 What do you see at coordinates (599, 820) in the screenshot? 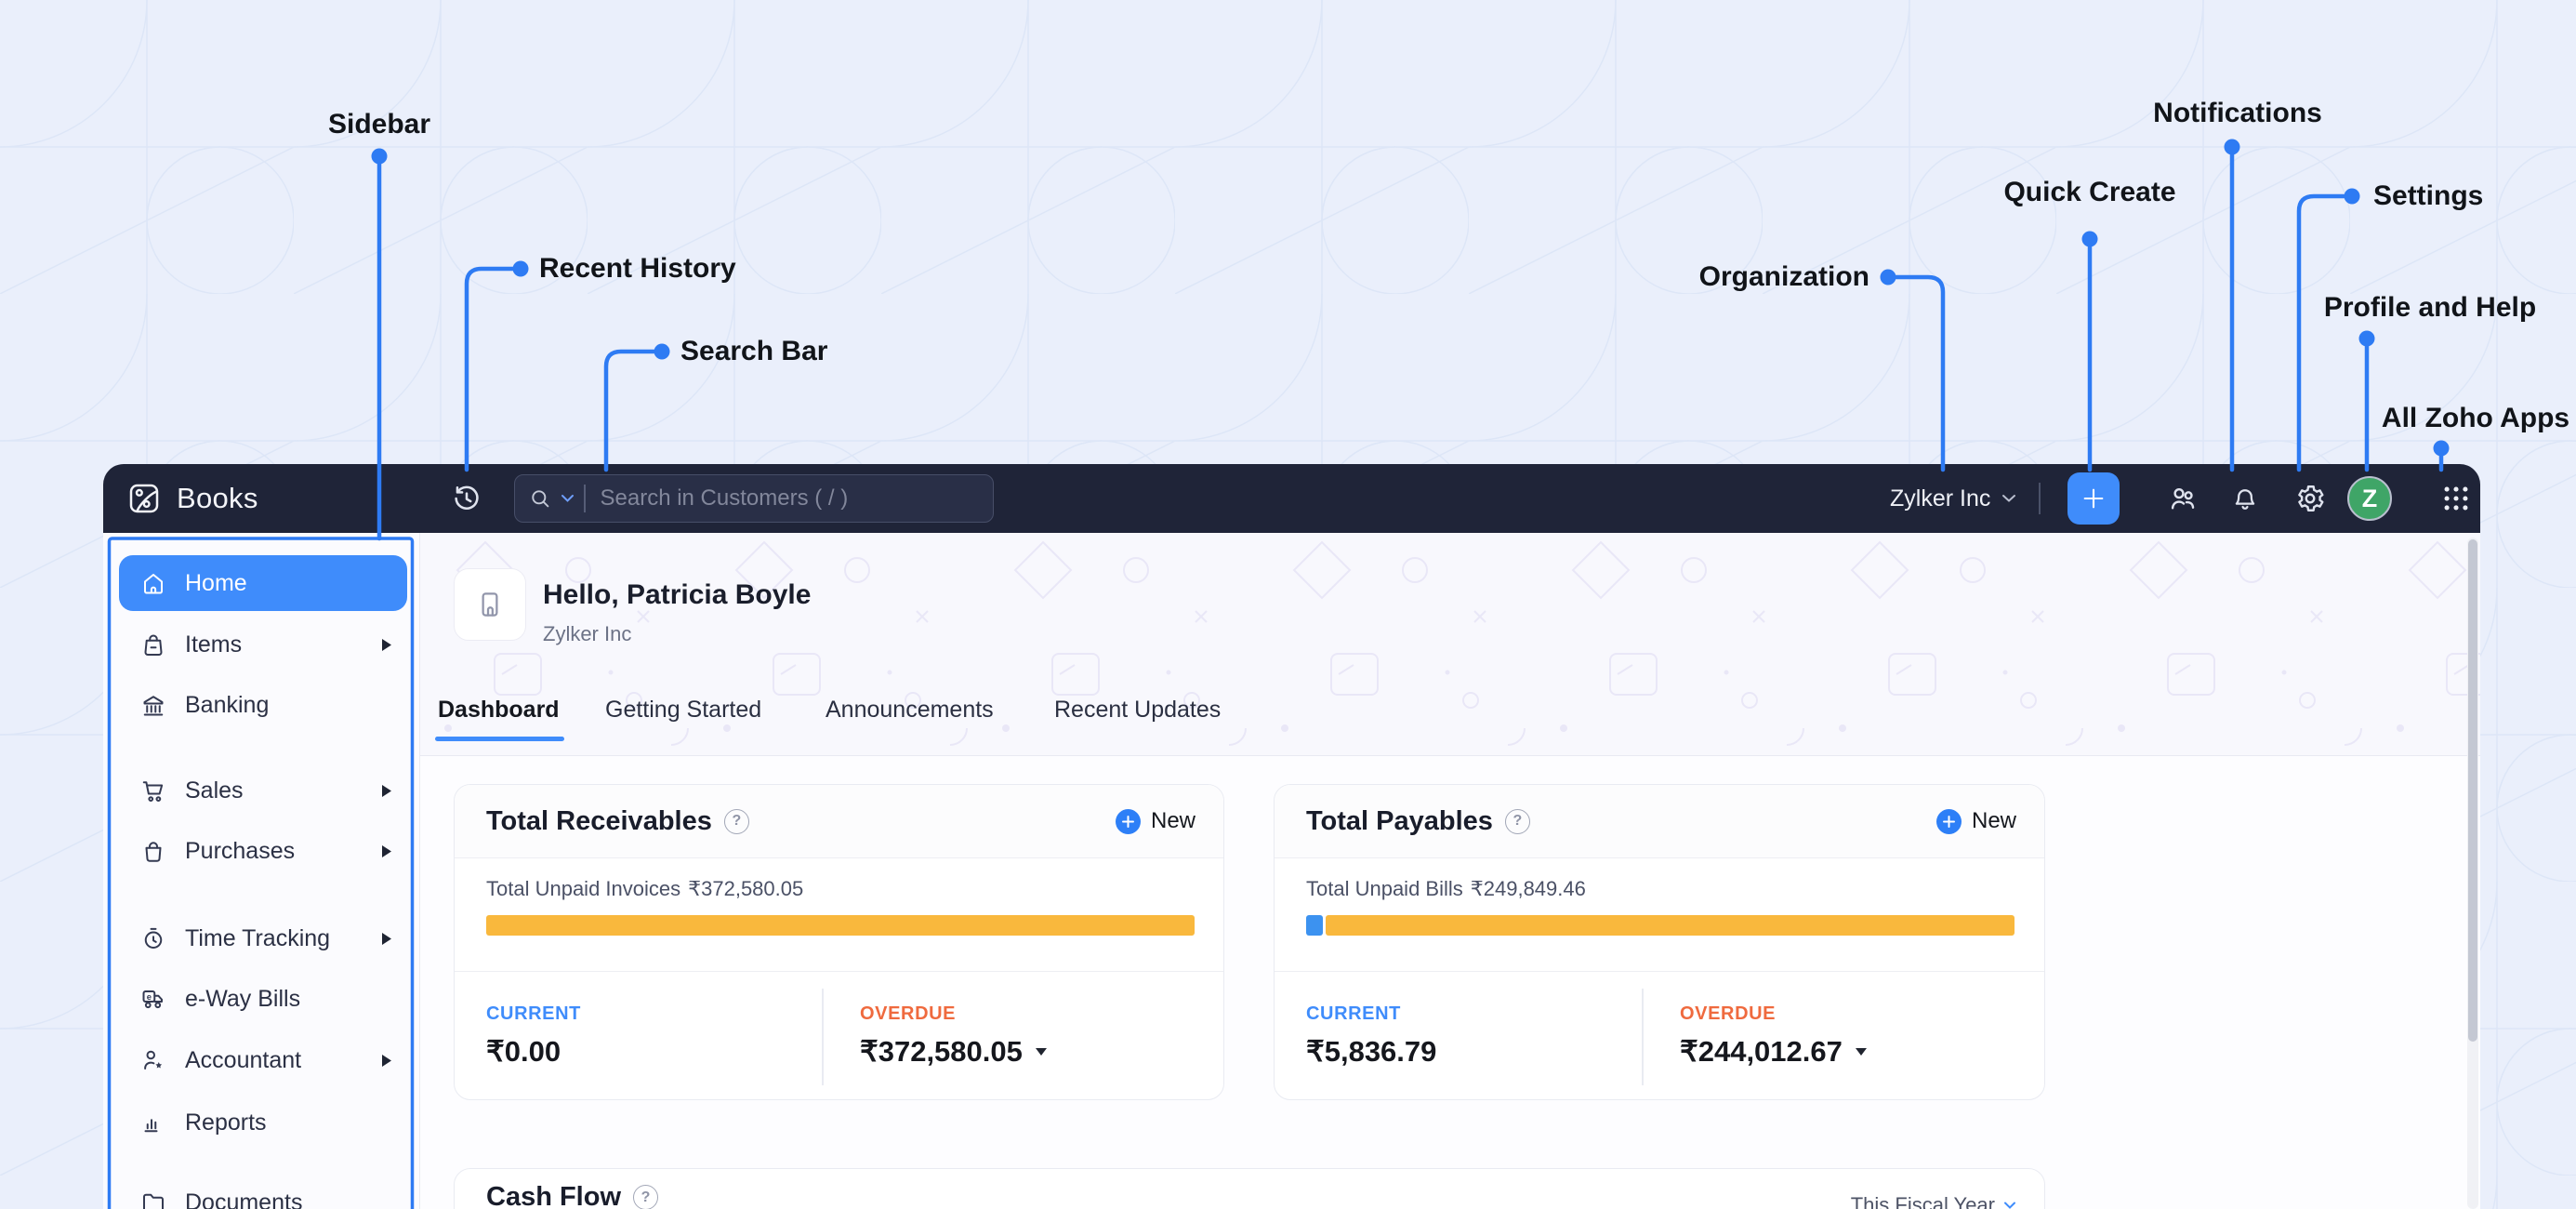
I see `receivables-title: Total Receivables` at bounding box center [599, 820].